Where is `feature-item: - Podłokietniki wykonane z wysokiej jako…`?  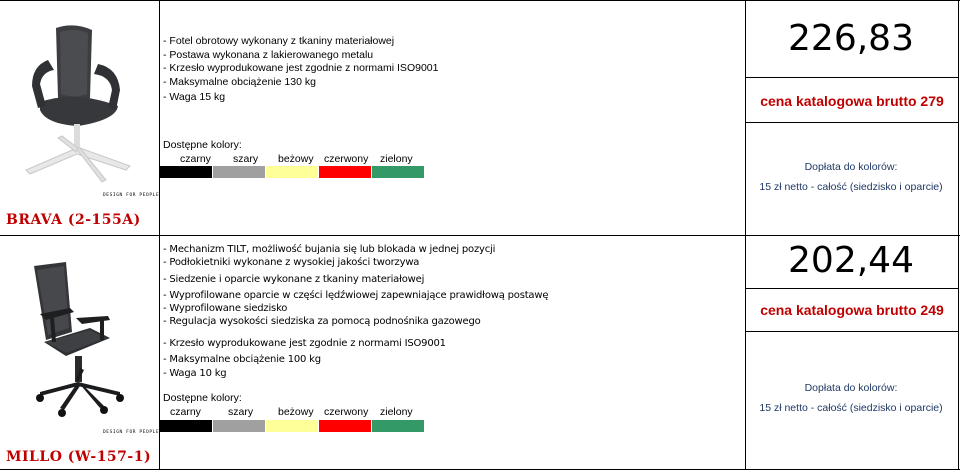 feature-item: - Podłokietniki wykonane z wysokiej jako… is located at coordinates (291, 263).